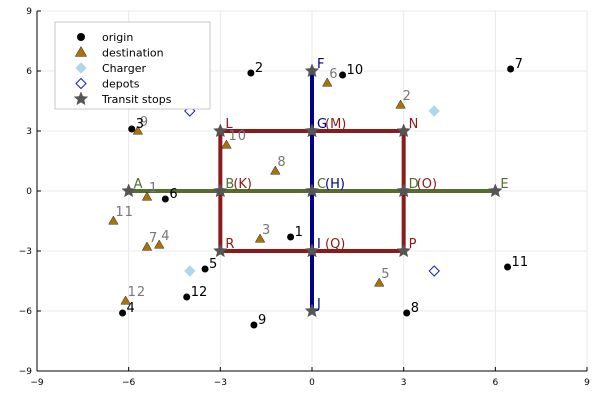 The image size is (600, 400). What do you see at coordinates (81, 37) in the screenshot?
I see `legend-marker-origin` at bounding box center [81, 37].